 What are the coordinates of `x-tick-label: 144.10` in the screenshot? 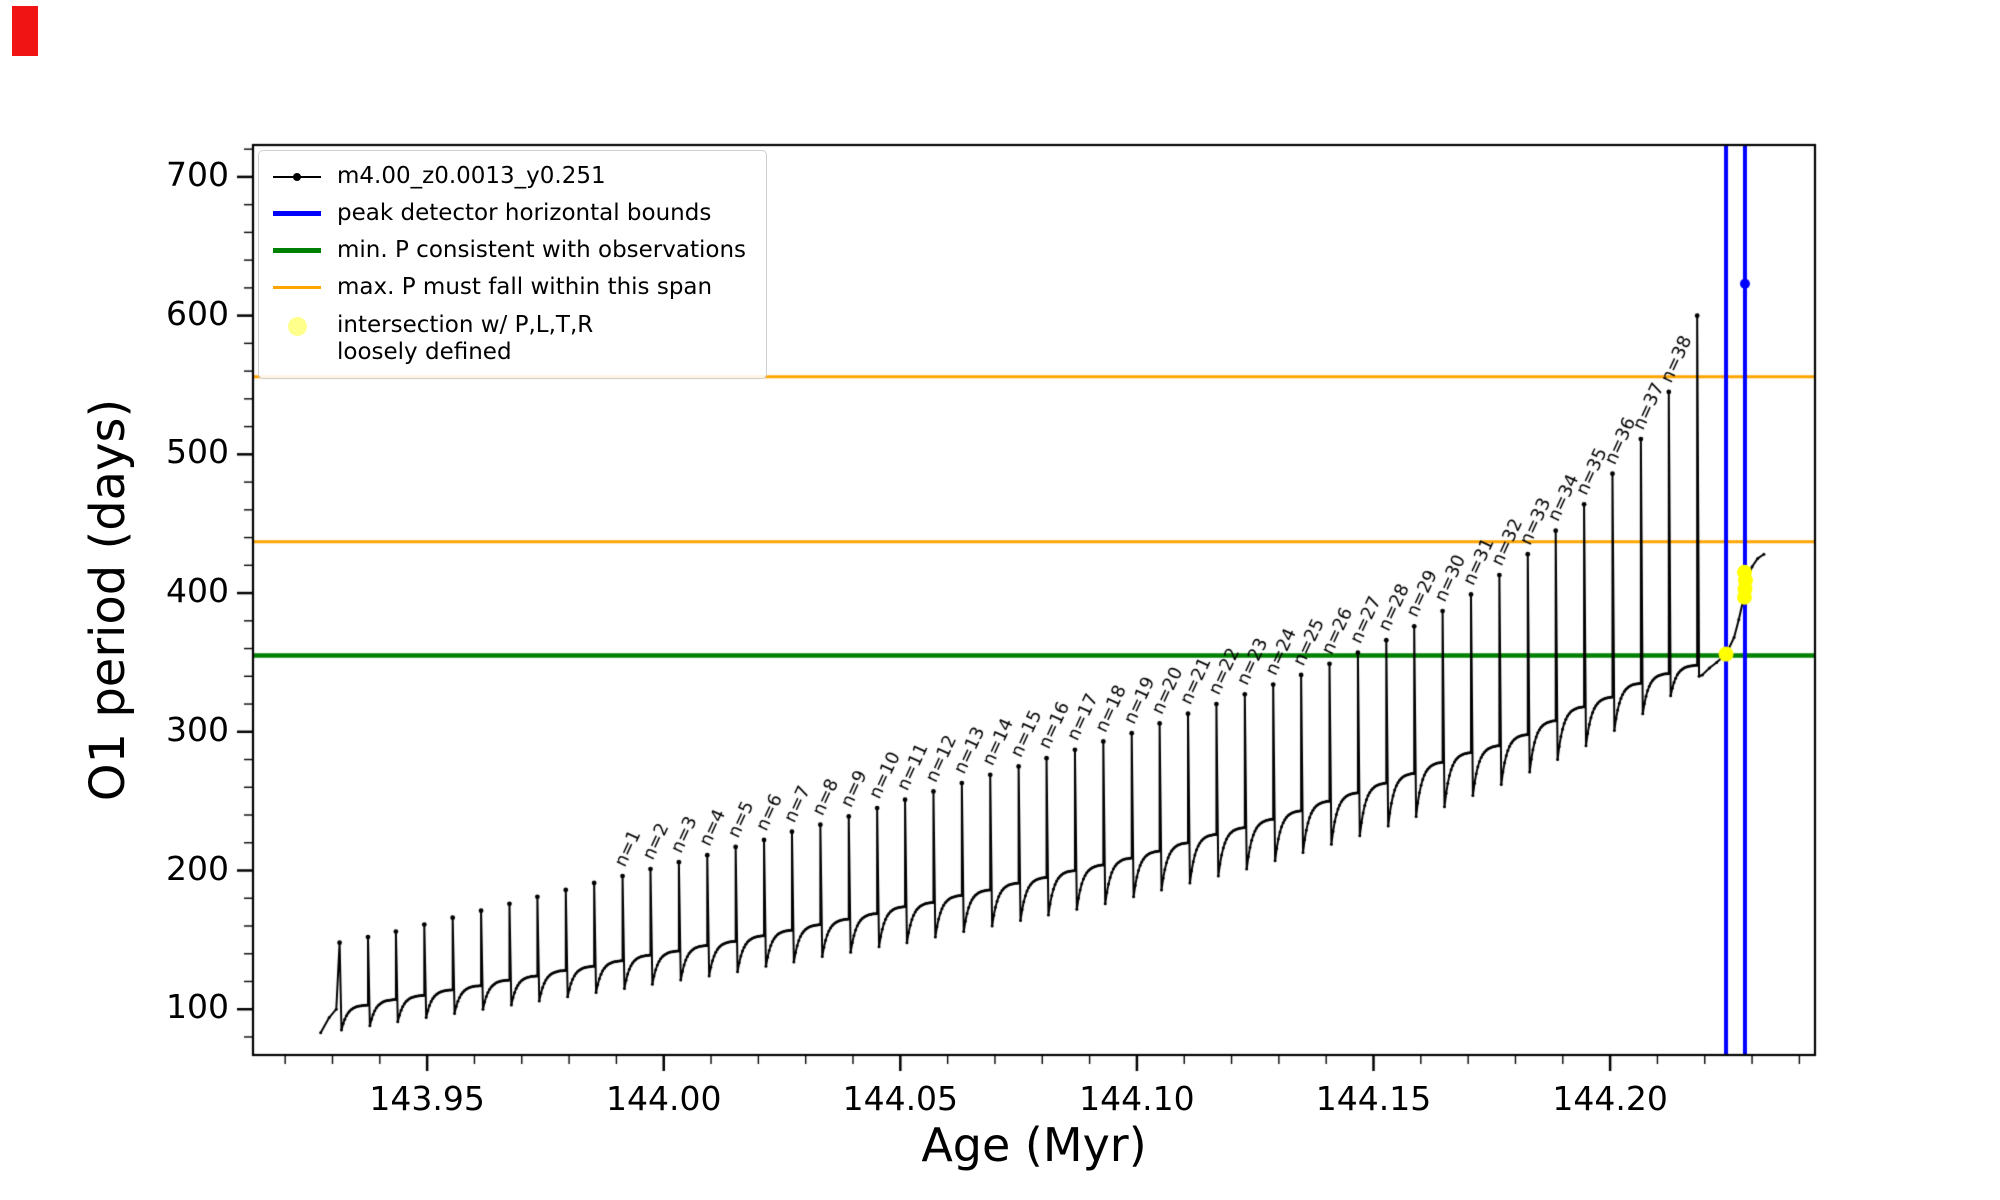 It's located at (1137, 1098).